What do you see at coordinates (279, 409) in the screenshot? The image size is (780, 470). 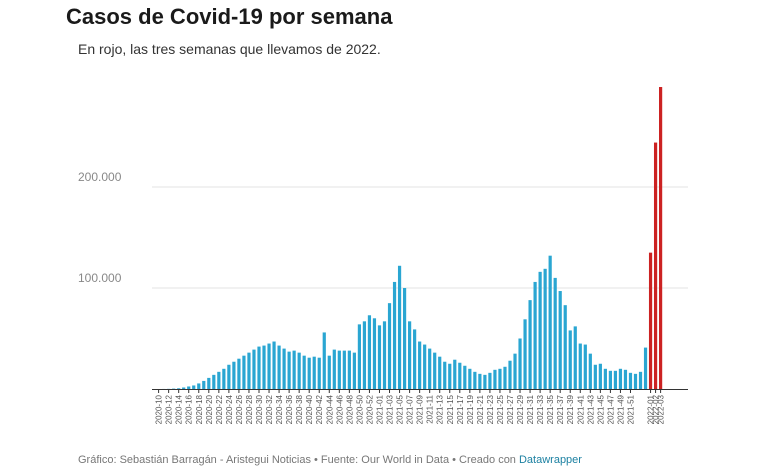 I see `x-tick-label: 2020-34` at bounding box center [279, 409].